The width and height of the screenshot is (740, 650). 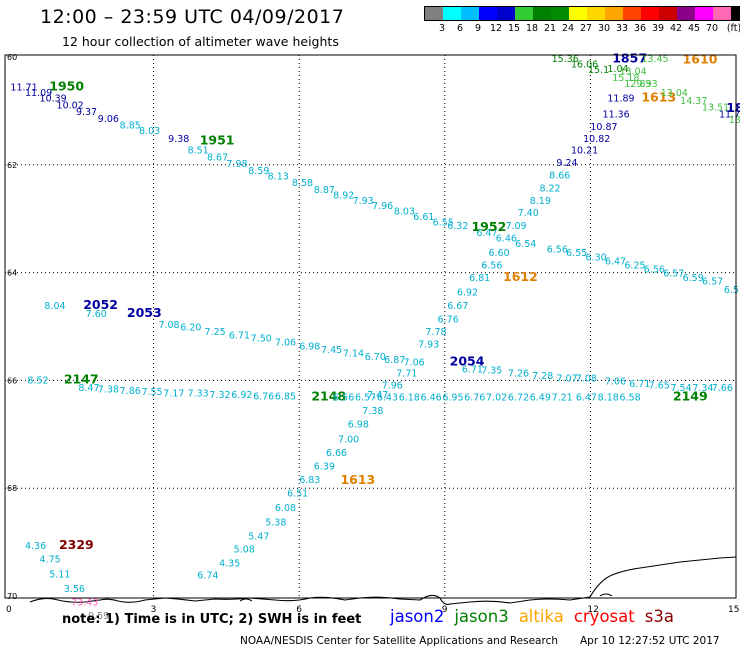 I want to click on swh-value-label: 7.60, so click(x=96, y=314).